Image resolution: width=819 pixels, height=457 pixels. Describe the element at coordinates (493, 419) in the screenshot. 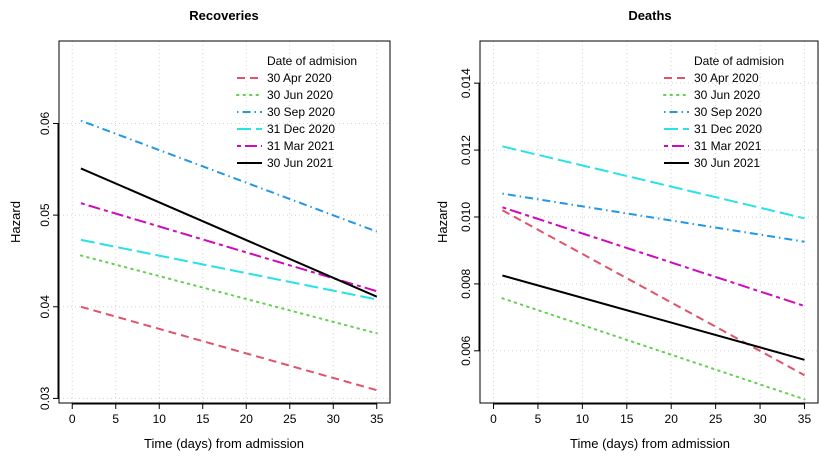

I see `deaths-x-tick-label: 0` at that location.